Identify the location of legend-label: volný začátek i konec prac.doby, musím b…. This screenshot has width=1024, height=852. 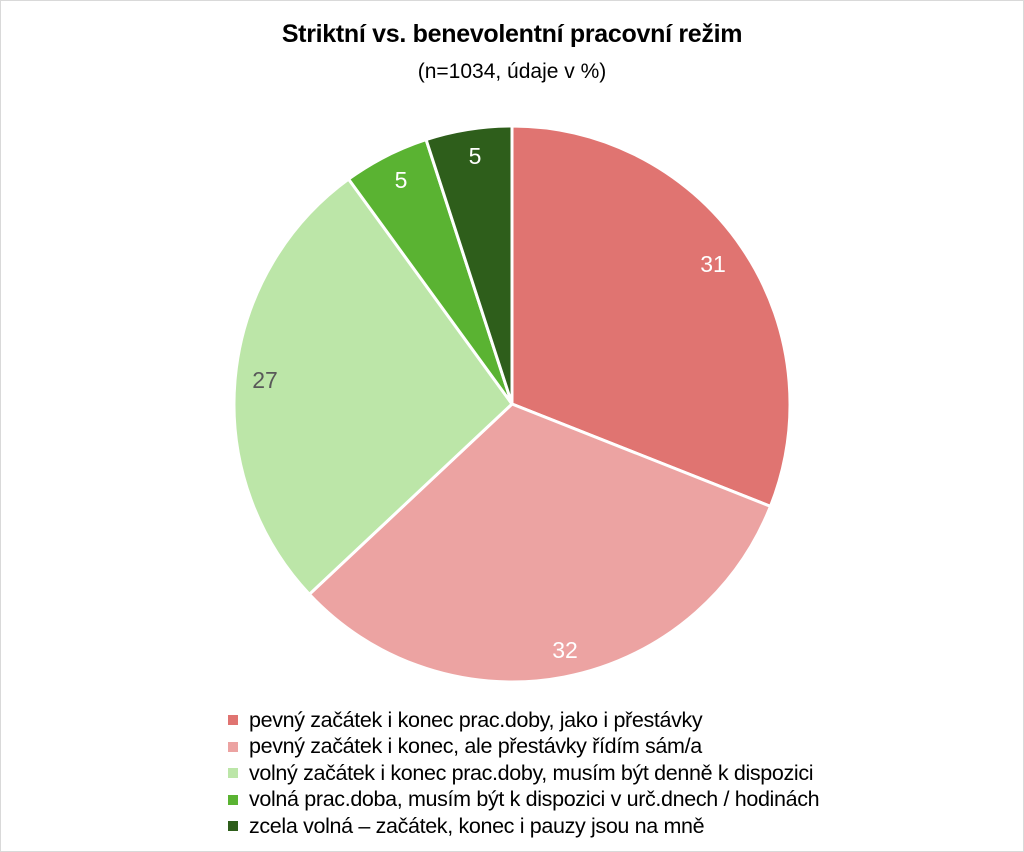
(531, 772).